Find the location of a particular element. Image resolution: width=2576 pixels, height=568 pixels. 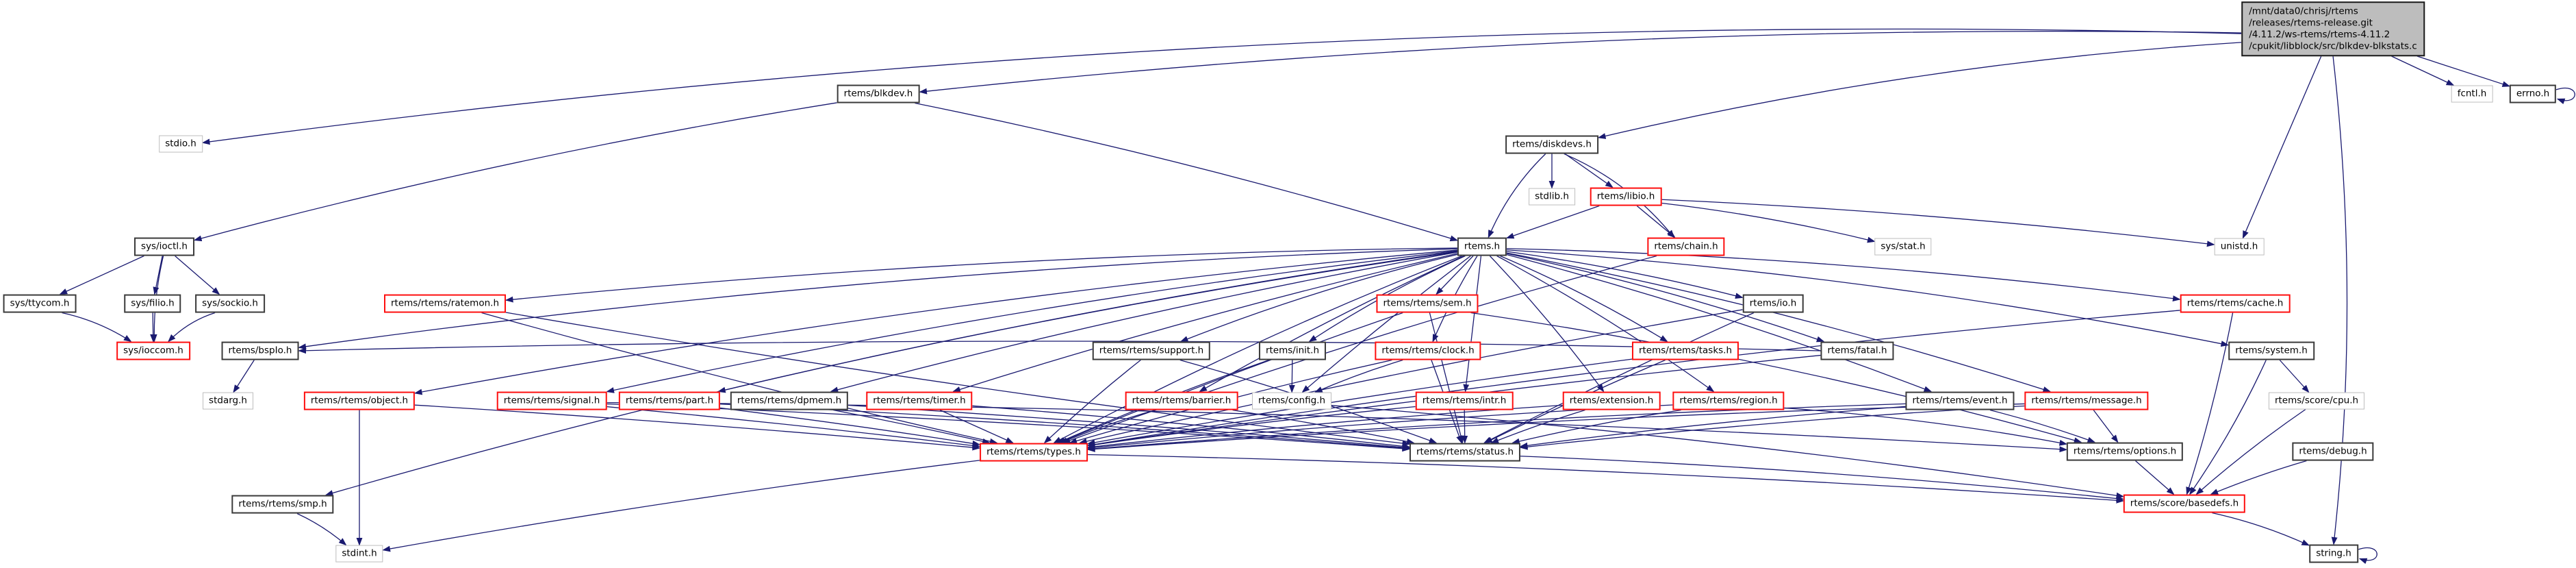

node-sem: rtems/rtems/sem.h is located at coordinates (1427, 303).